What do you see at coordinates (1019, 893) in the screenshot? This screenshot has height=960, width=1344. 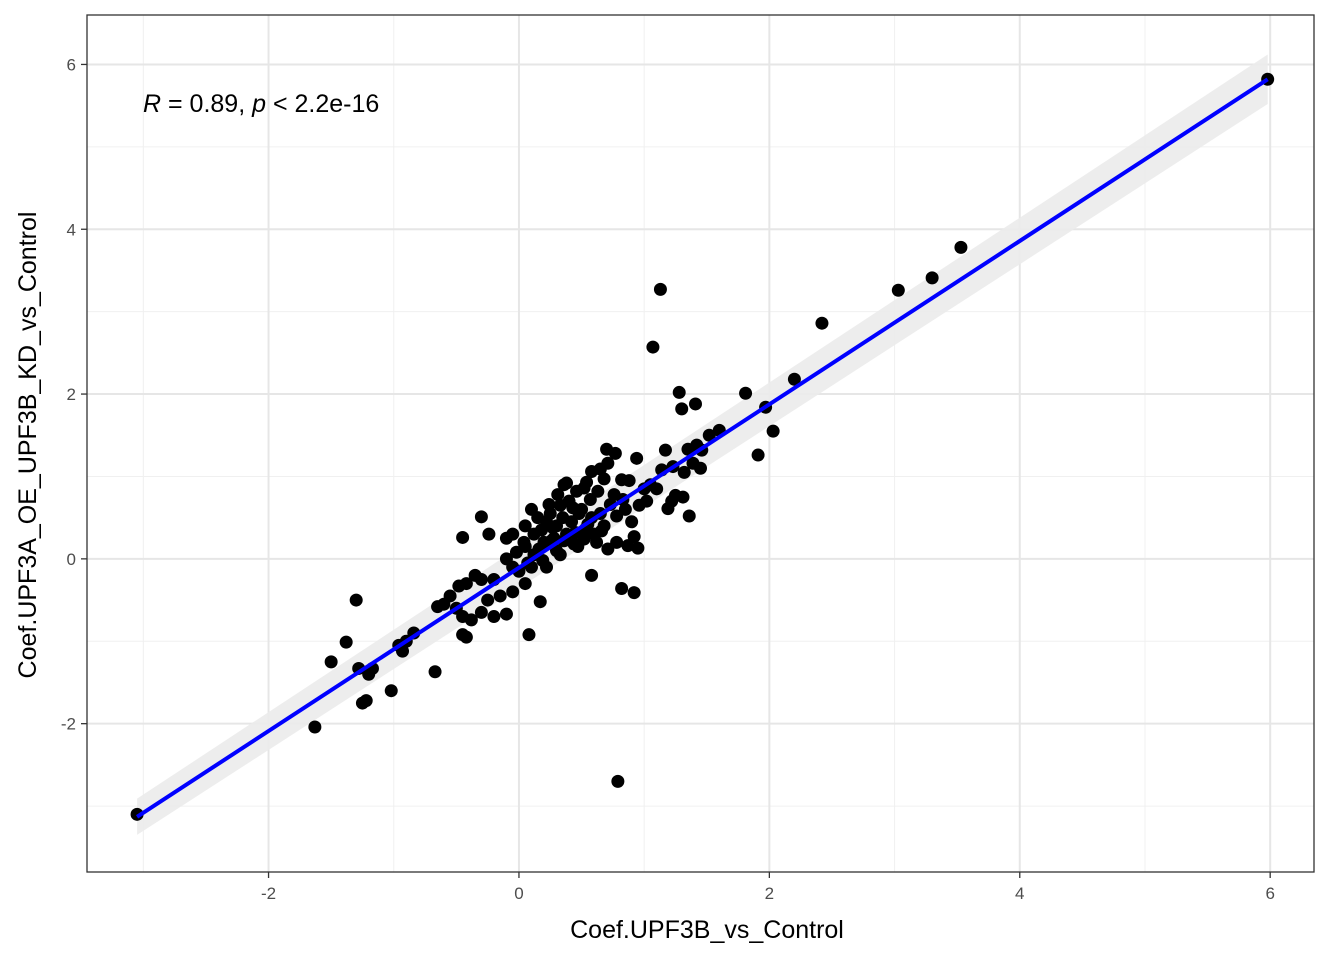 I see `x-tick-label: 4` at bounding box center [1019, 893].